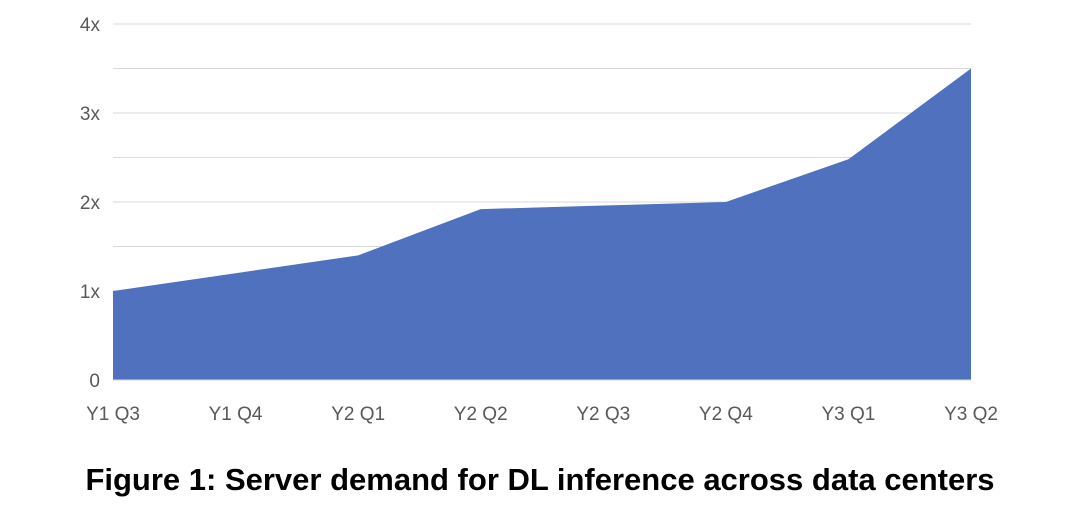 The height and width of the screenshot is (508, 1080). What do you see at coordinates (481, 414) in the screenshot?
I see `x-tick-label: Y2 Q2` at bounding box center [481, 414].